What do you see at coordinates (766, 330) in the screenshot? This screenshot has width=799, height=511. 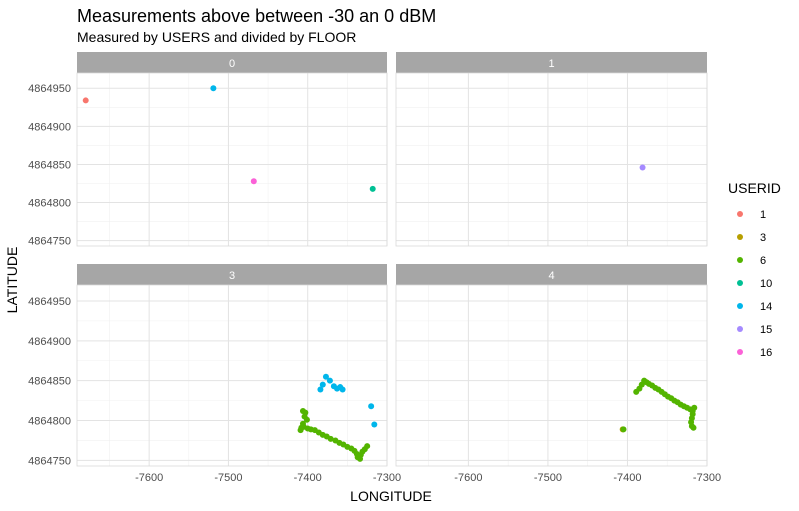 I see `legend-label: 15` at bounding box center [766, 330].